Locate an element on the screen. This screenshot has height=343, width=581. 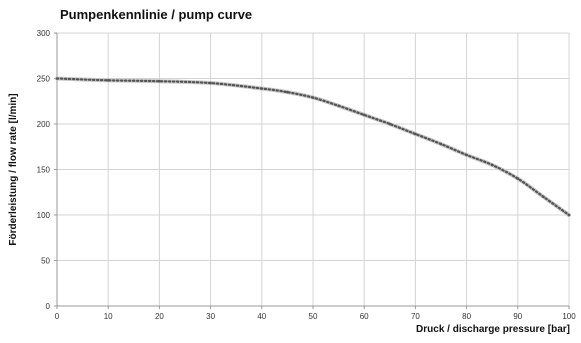
x-tick-label: 20 is located at coordinates (159, 316).